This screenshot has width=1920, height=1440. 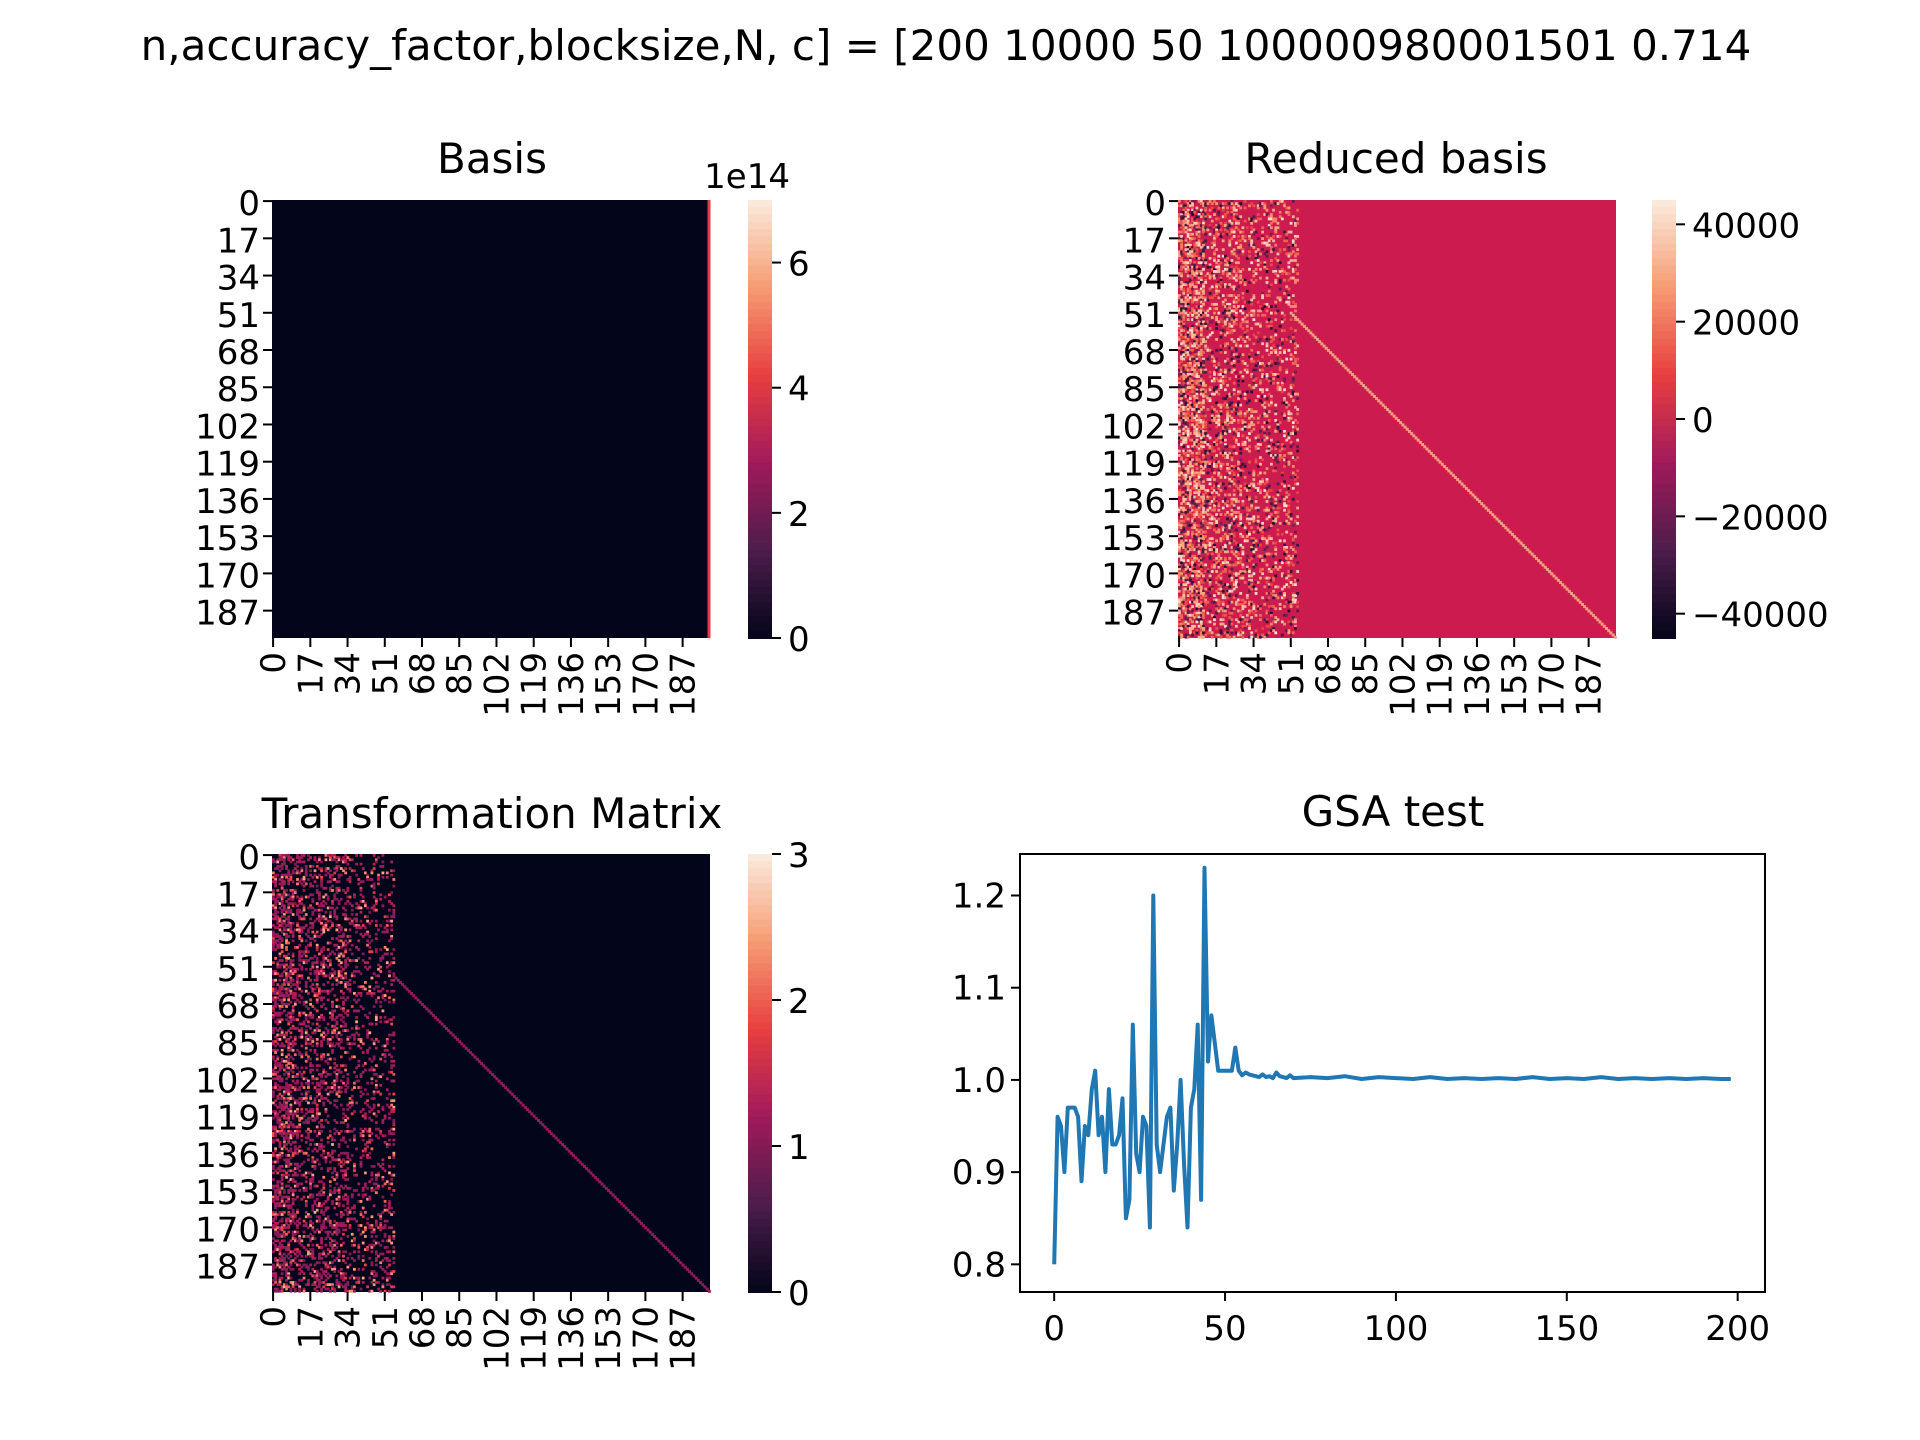 What do you see at coordinates (1441, 684) in the screenshot?
I see `reduced-basis-col-tick-label: 119` at bounding box center [1441, 684].